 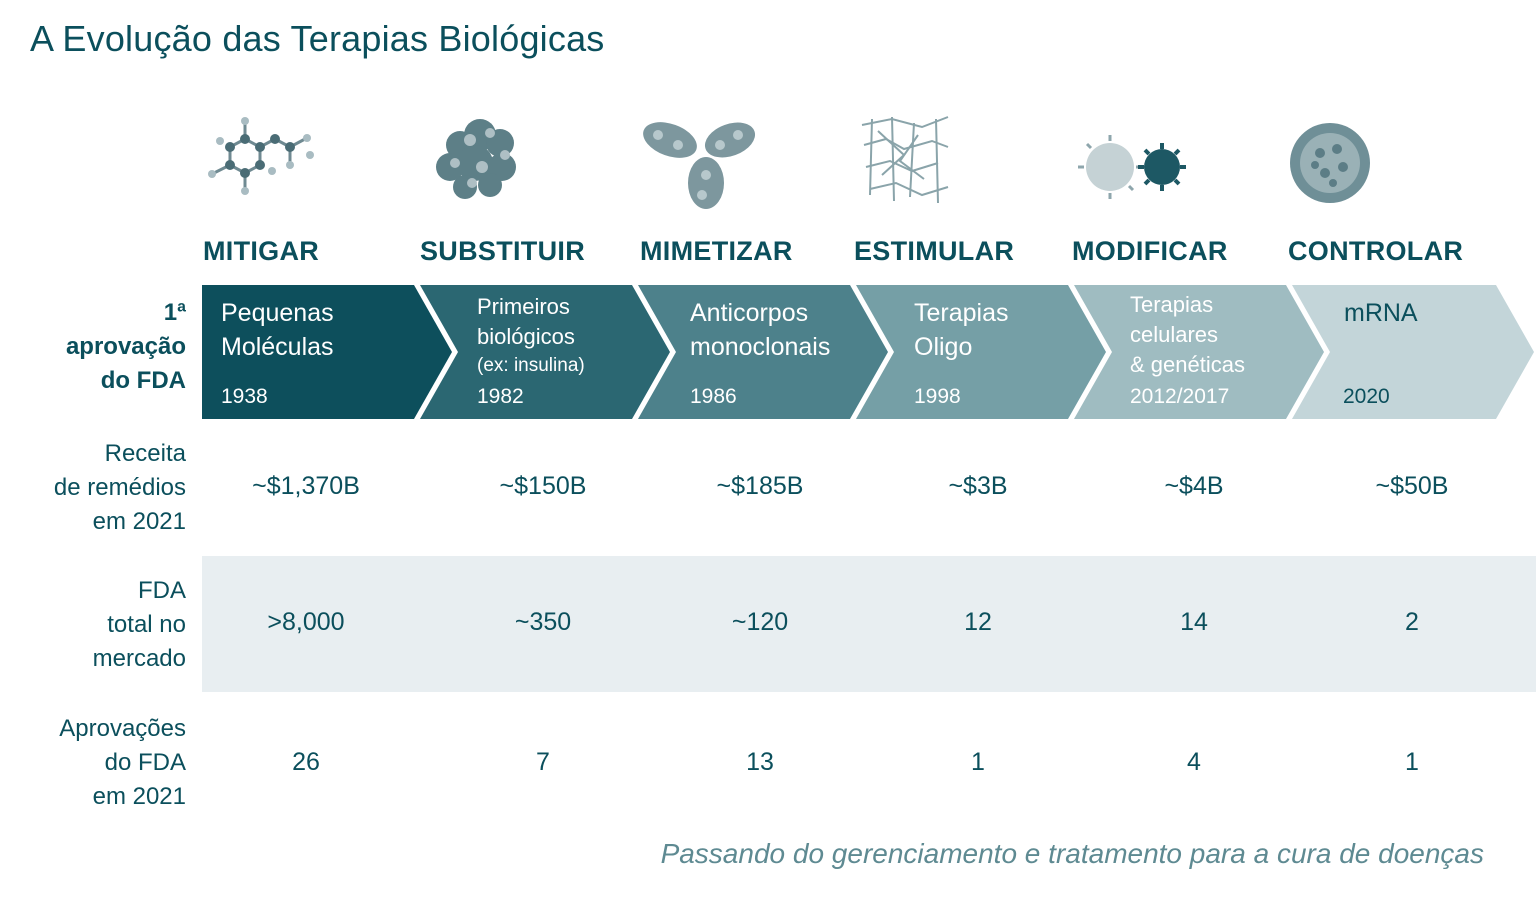 I want to click on approvals-cell: 7, so click(x=543, y=762).